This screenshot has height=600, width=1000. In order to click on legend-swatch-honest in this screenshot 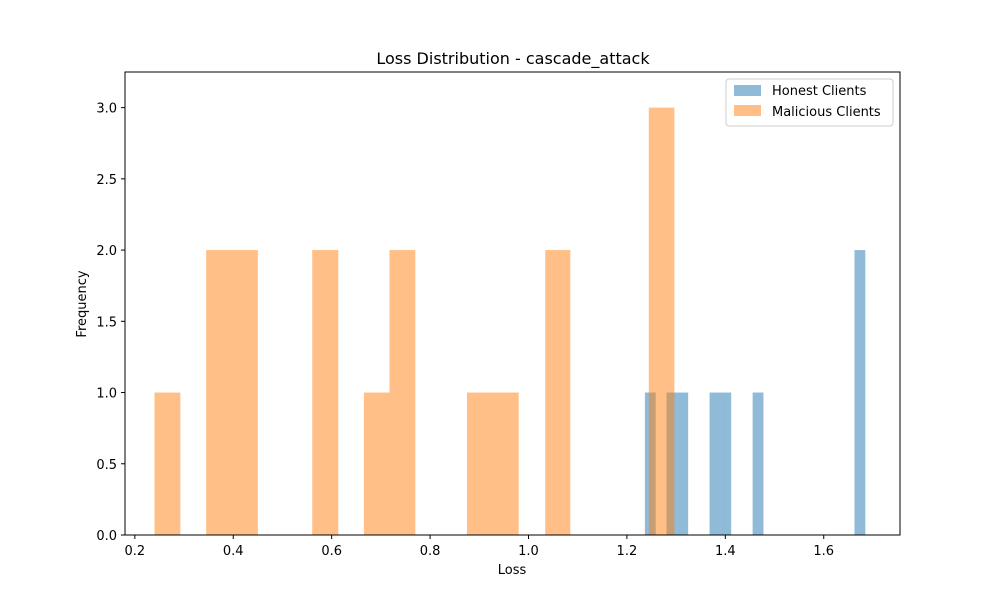, I will do `click(747, 90)`.